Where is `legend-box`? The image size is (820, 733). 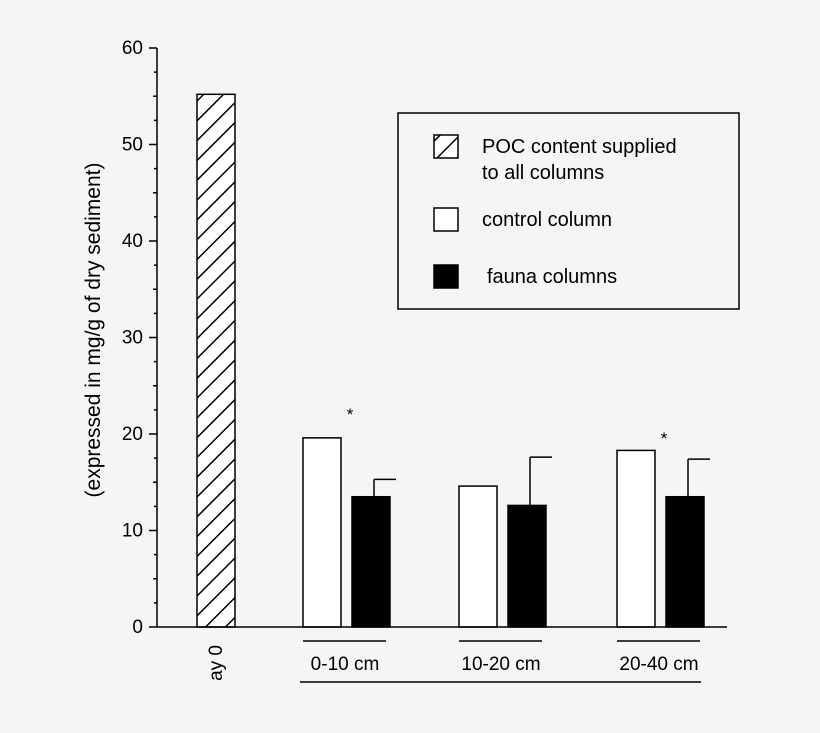
legend-box is located at coordinates (568, 211).